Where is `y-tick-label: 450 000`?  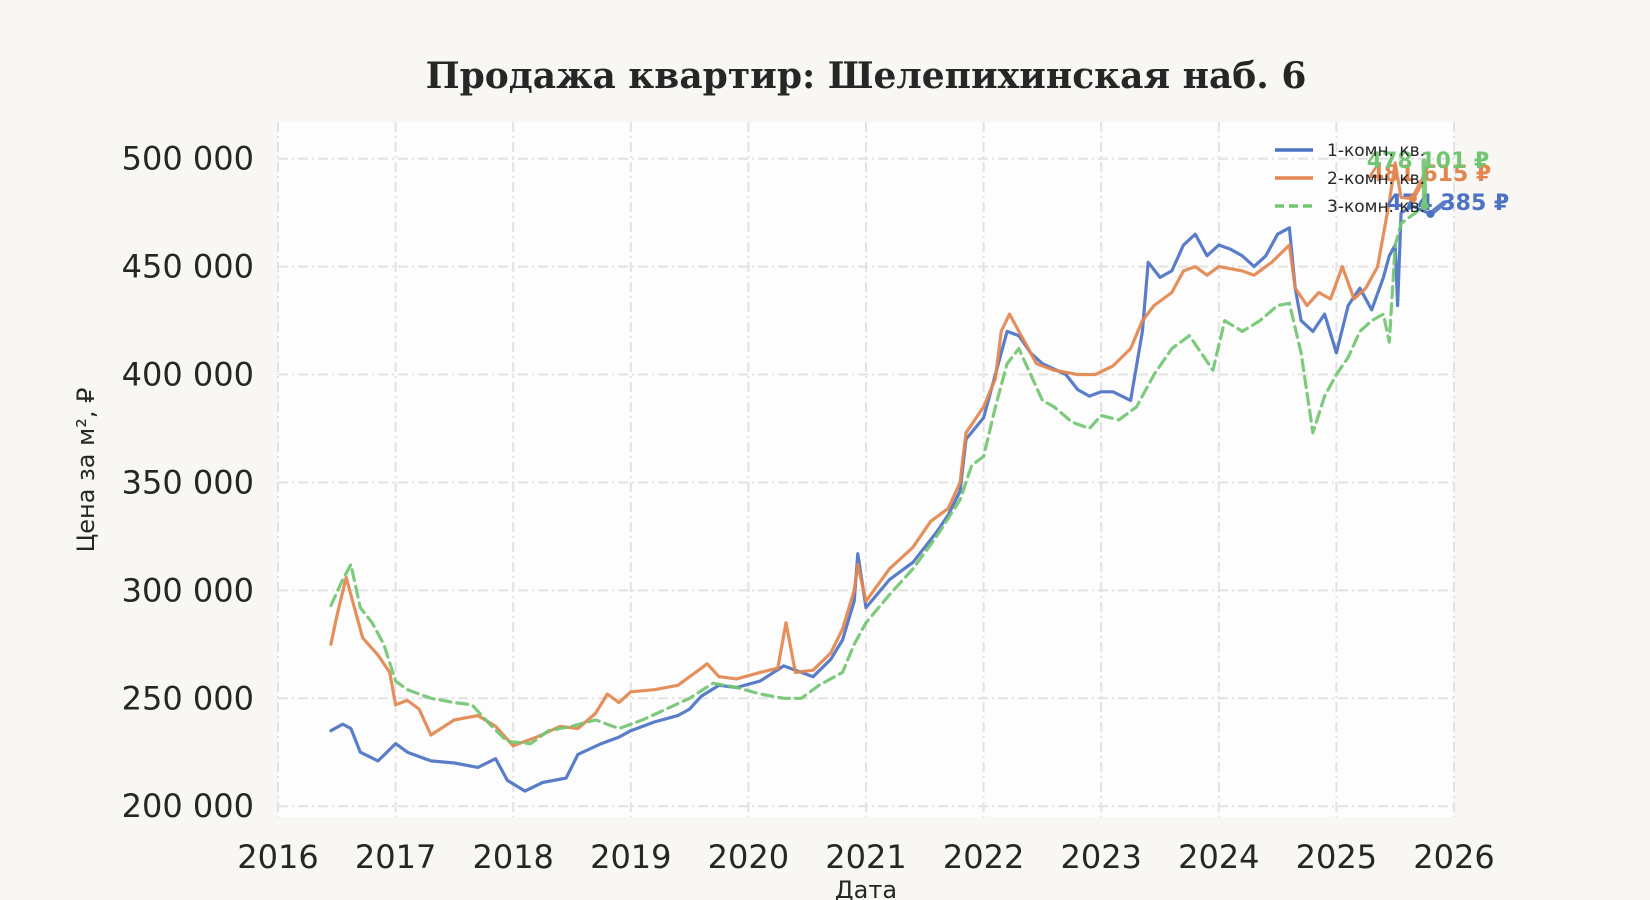
y-tick-label: 450 000 is located at coordinates (188, 267).